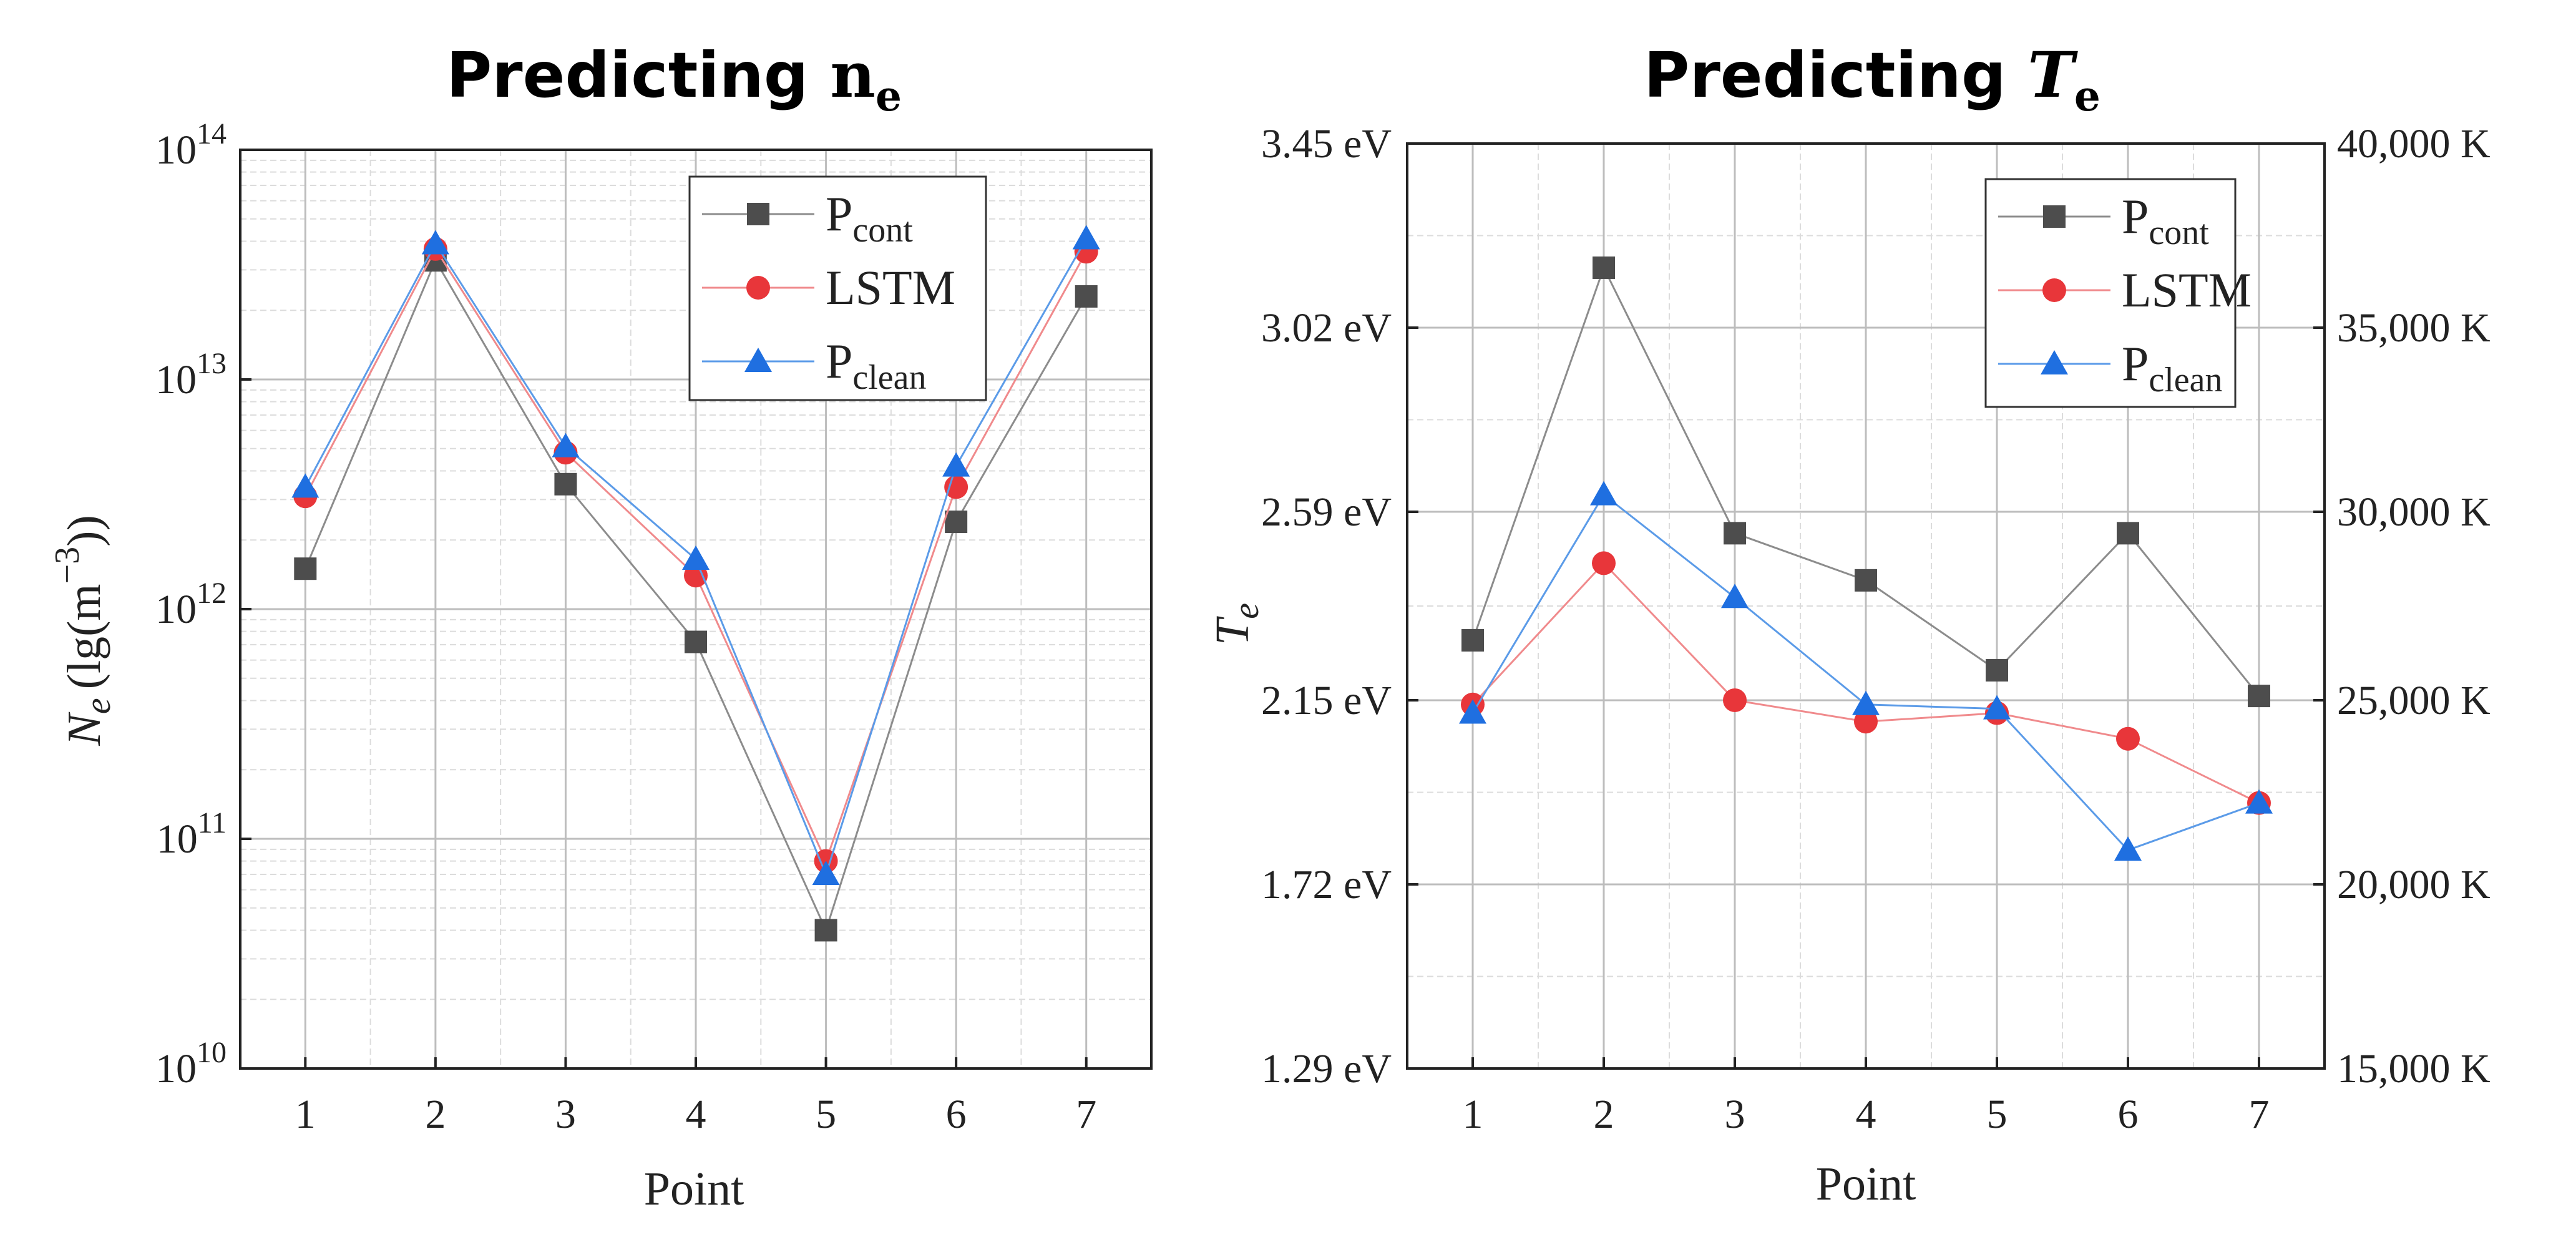 Image resolution: width=2576 pixels, height=1237 pixels. What do you see at coordinates (1326, 512) in the screenshot?
I see `y-tick-label: 2.59 eV` at bounding box center [1326, 512].